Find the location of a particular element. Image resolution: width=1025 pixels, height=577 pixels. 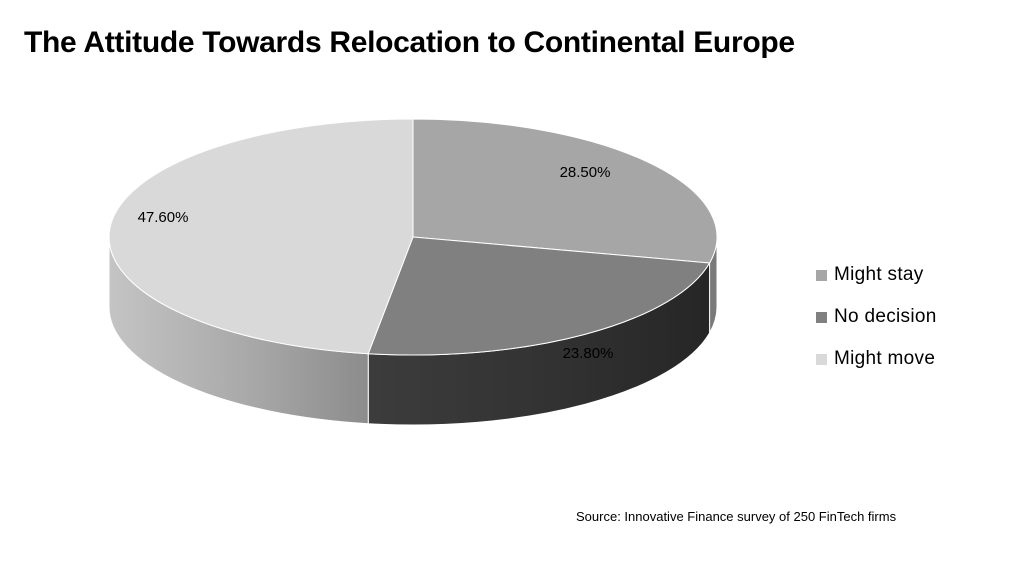

pie-slice-no-decision is located at coordinates (539, 296).